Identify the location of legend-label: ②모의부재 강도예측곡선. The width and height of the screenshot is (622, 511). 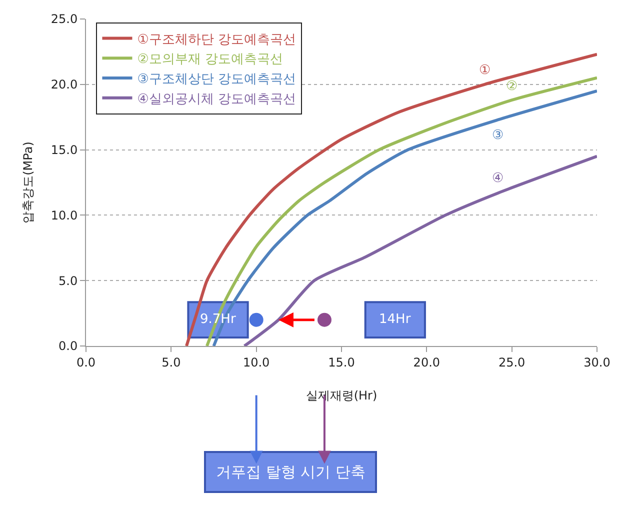
(210, 60).